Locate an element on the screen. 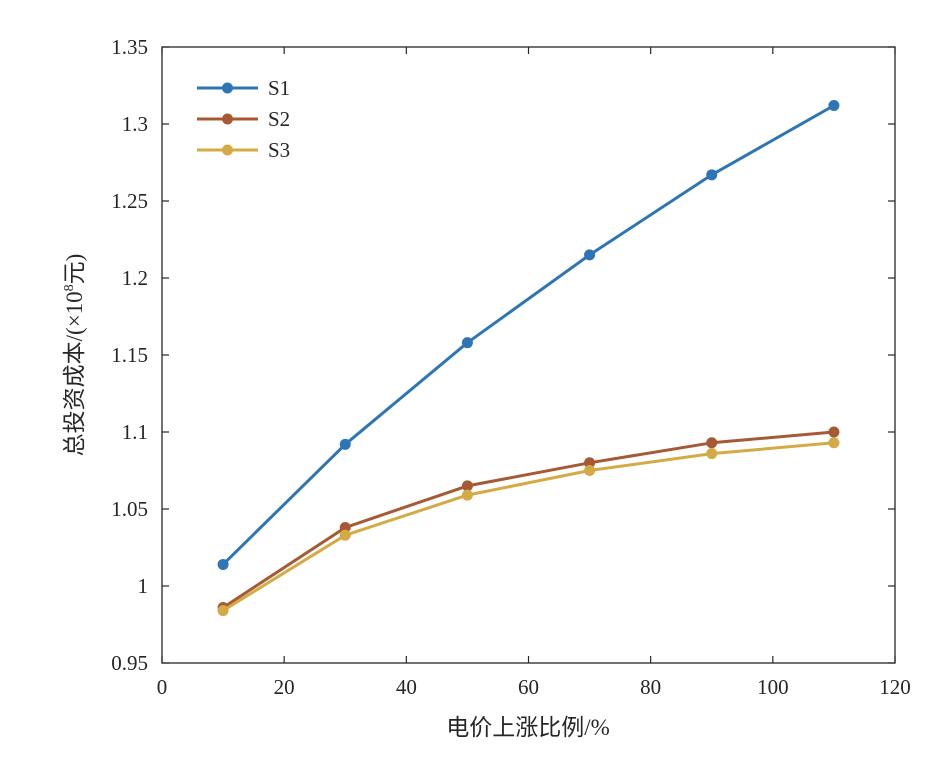 The image size is (936, 758). x-tick-label: 100 is located at coordinates (773, 687).